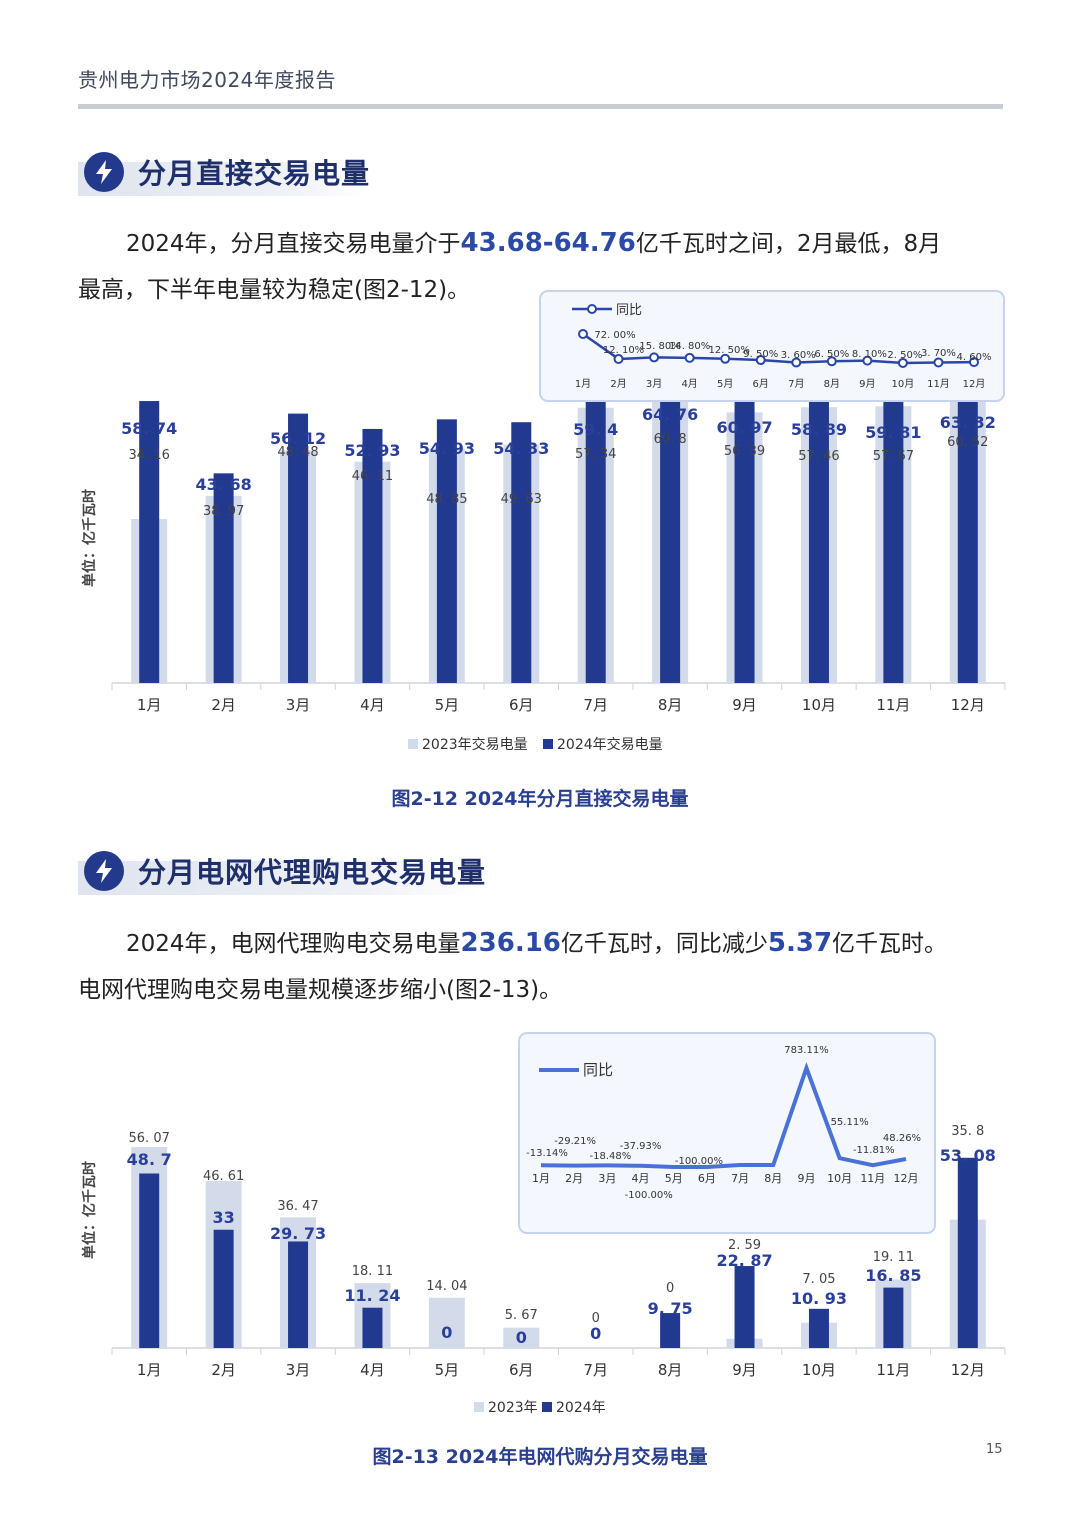 The image size is (1080, 1527). I want to click on para-text: 2024年，分月直接交易电量介于, so click(293, 244).